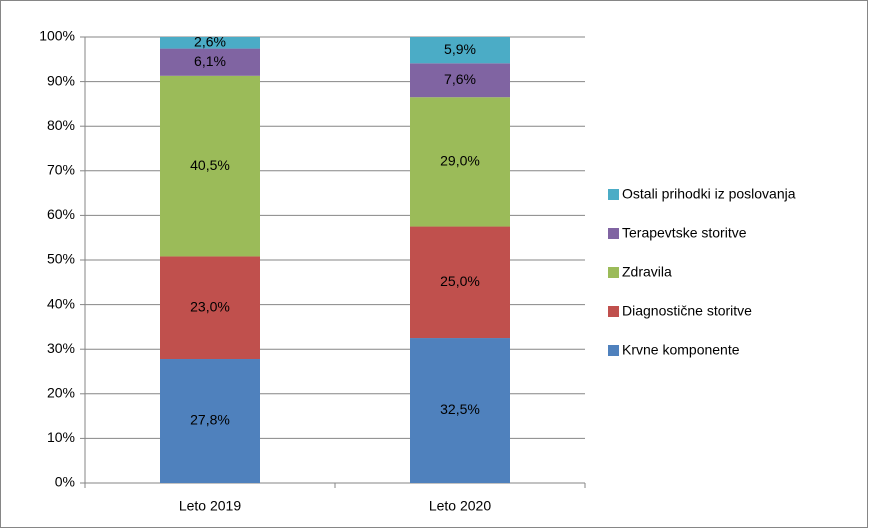  Describe the element at coordinates (61, 80) in the screenshot. I see `y-tick-label: 90%` at that location.